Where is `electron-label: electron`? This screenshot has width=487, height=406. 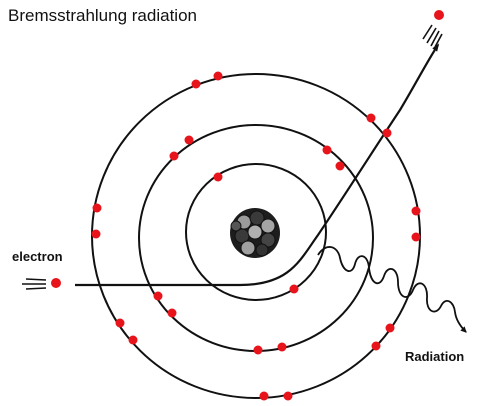
electron-label: electron is located at coordinates (37, 256).